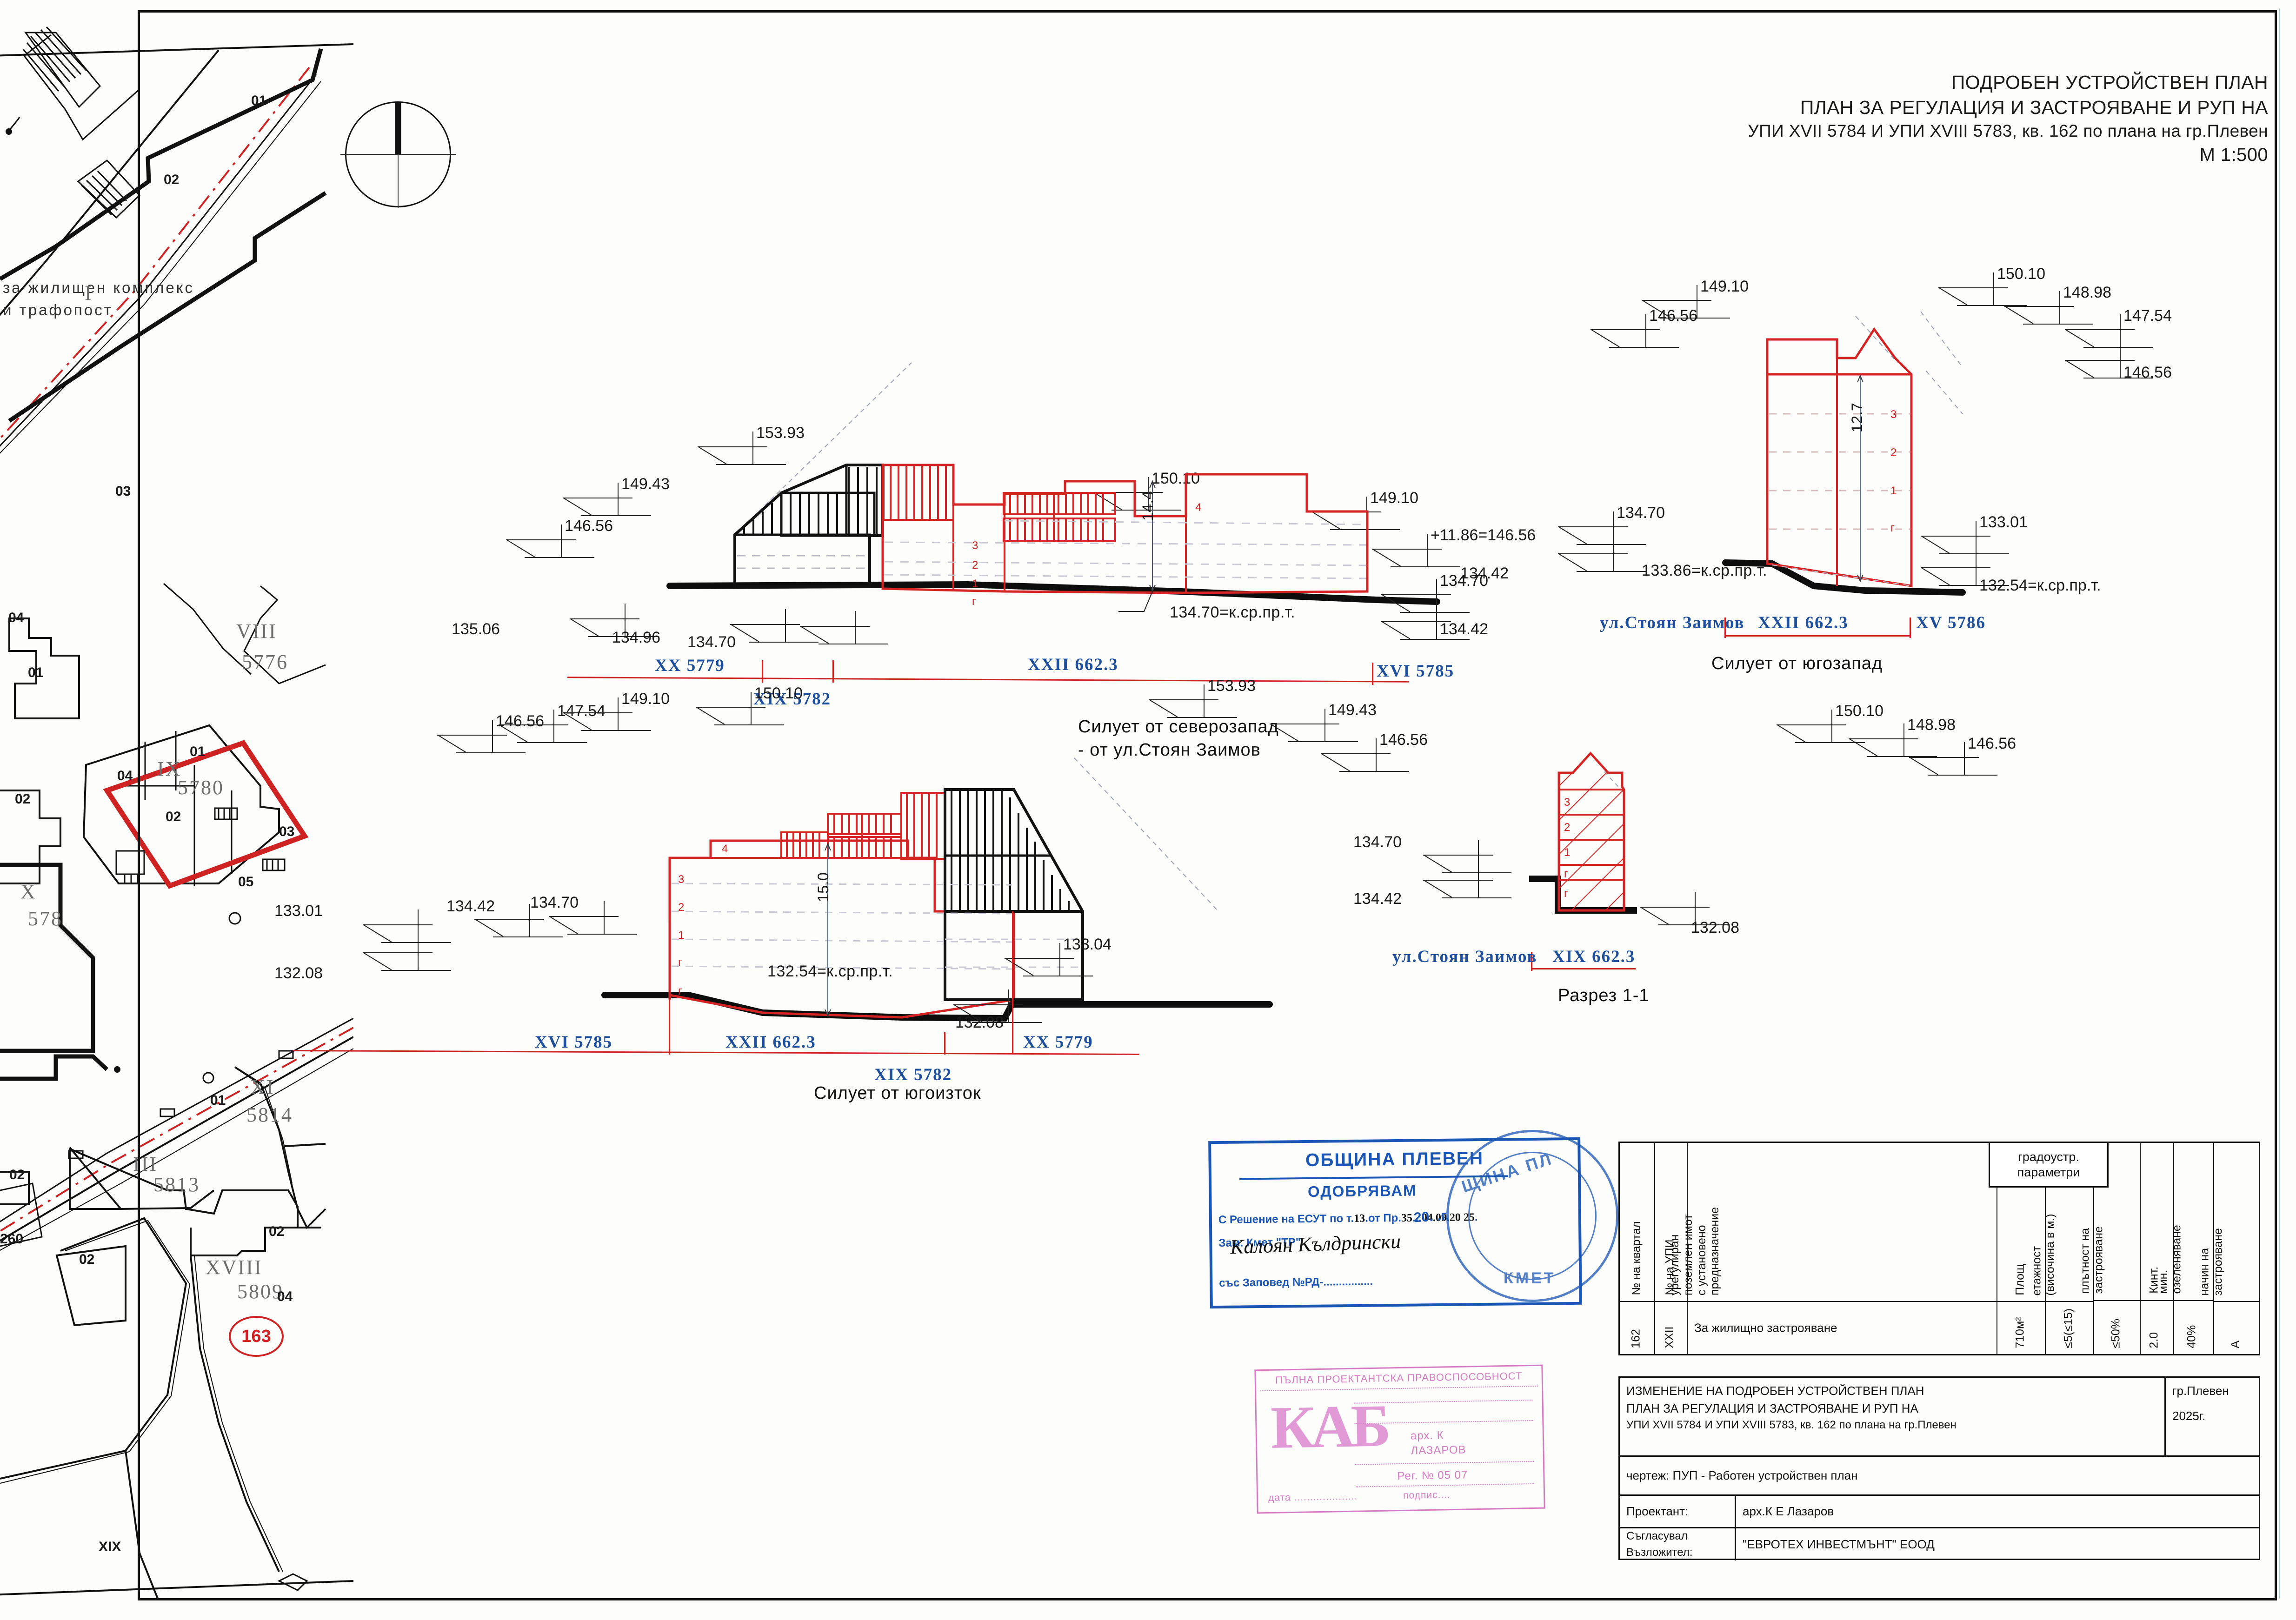 The image size is (2296, 1620). What do you see at coordinates (1742, 1475) in the screenshot?
I see `drawing-type: чертеж: ПУП - Работен устройствен план` at bounding box center [1742, 1475].